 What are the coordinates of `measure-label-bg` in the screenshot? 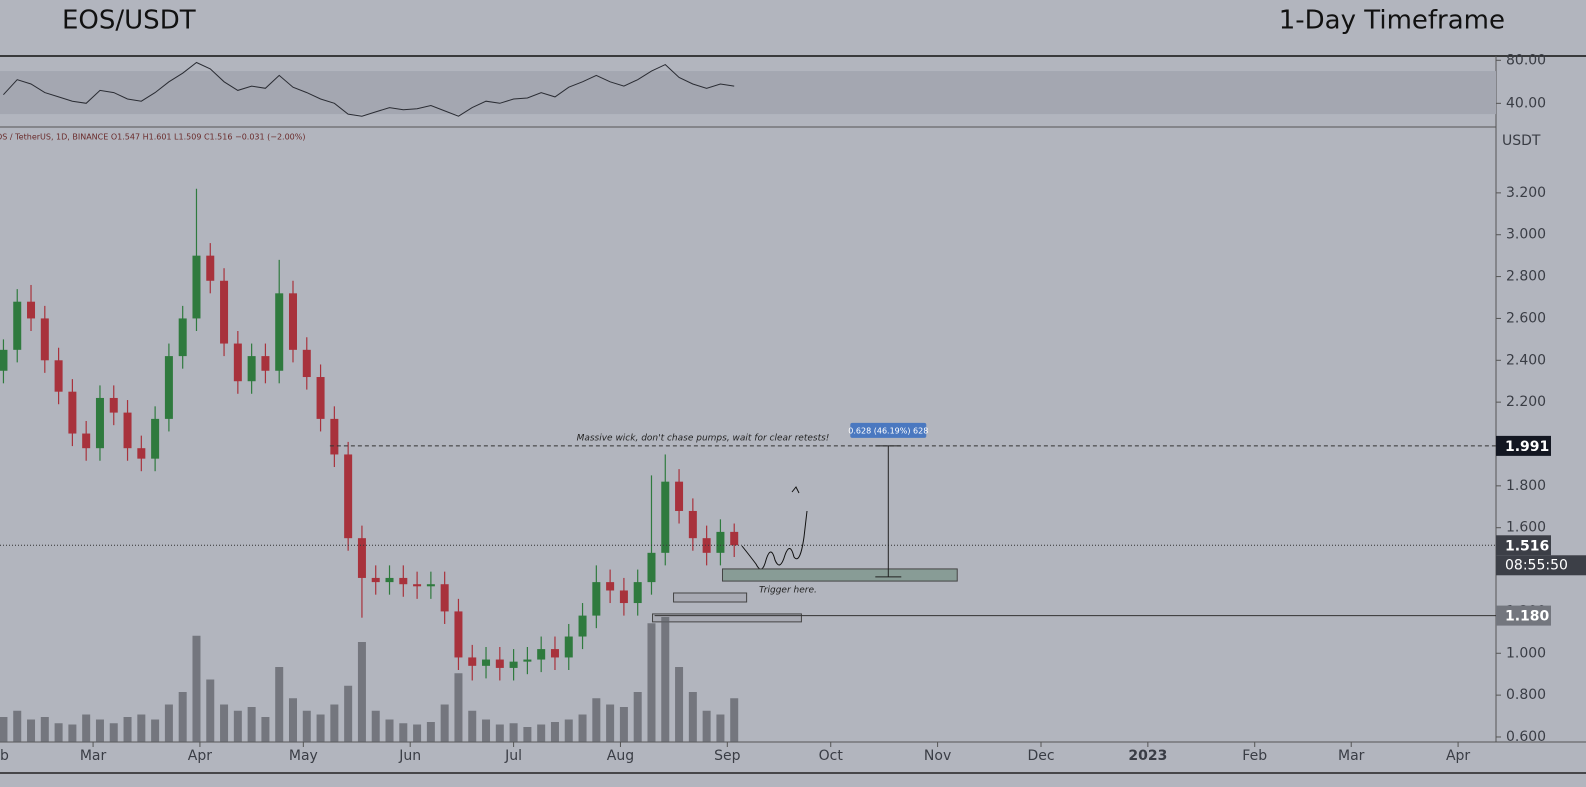 It's located at (888, 430).